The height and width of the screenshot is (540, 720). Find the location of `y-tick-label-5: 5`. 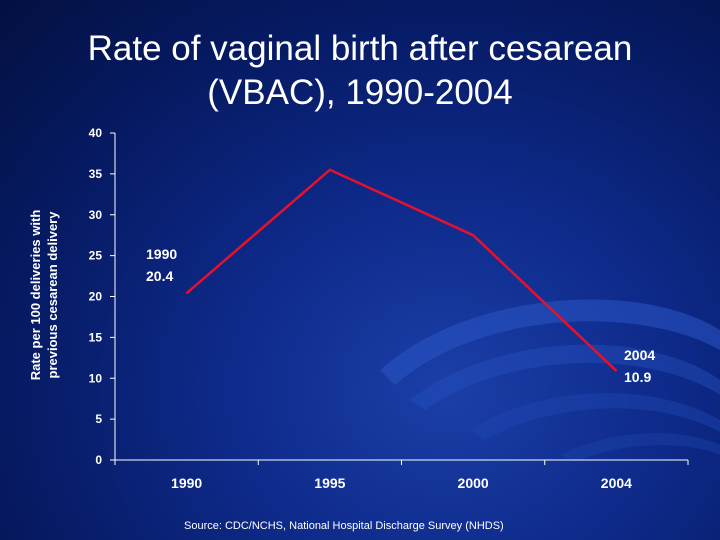

y-tick-label-5: 5 is located at coordinates (98, 419).